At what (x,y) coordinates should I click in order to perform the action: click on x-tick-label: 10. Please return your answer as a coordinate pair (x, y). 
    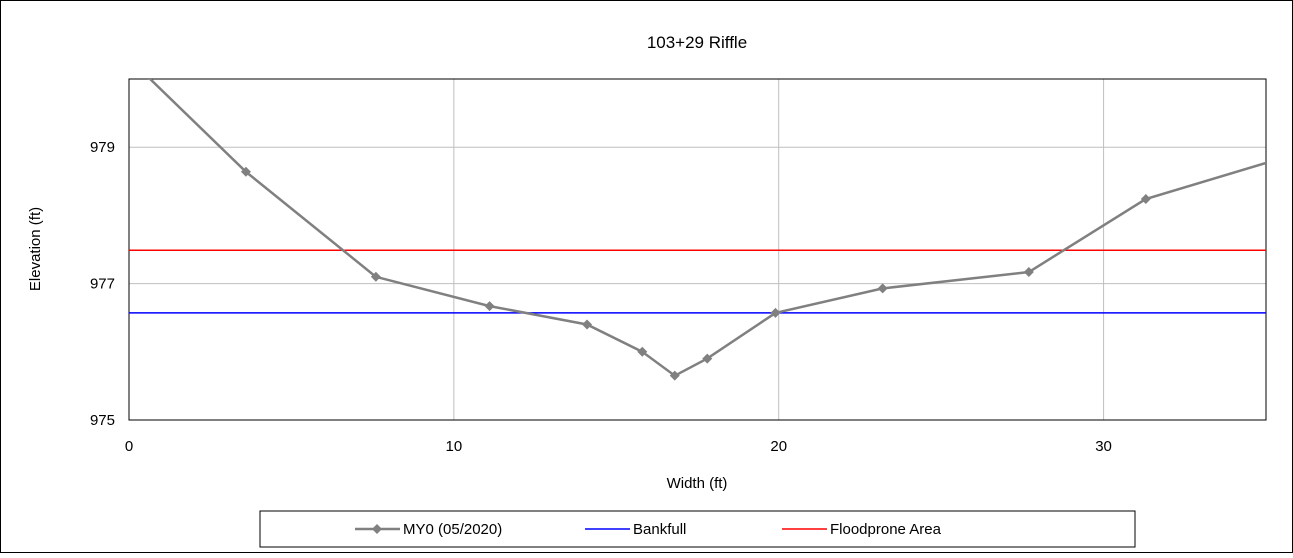
    Looking at the image, I should click on (454, 446).